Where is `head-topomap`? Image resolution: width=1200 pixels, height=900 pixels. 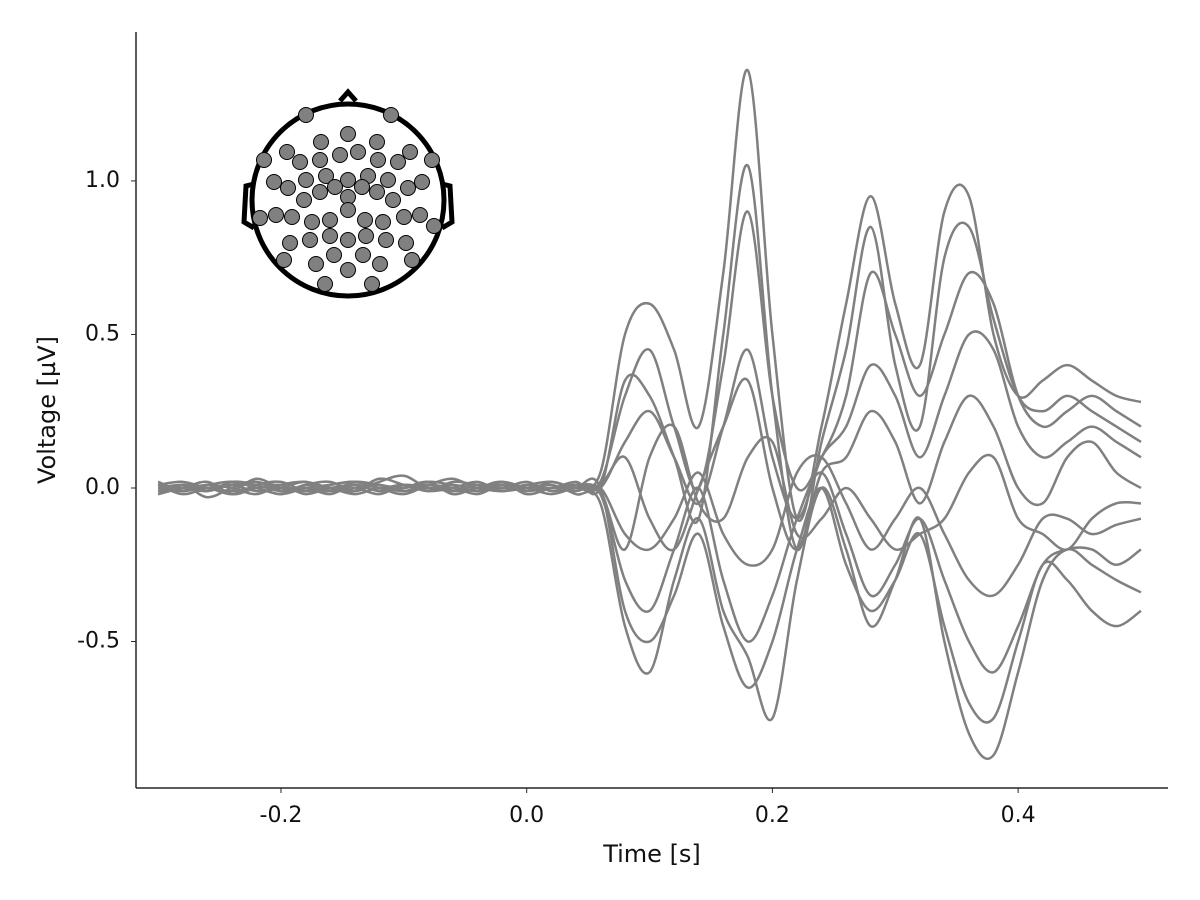 head-topomap is located at coordinates (348, 193).